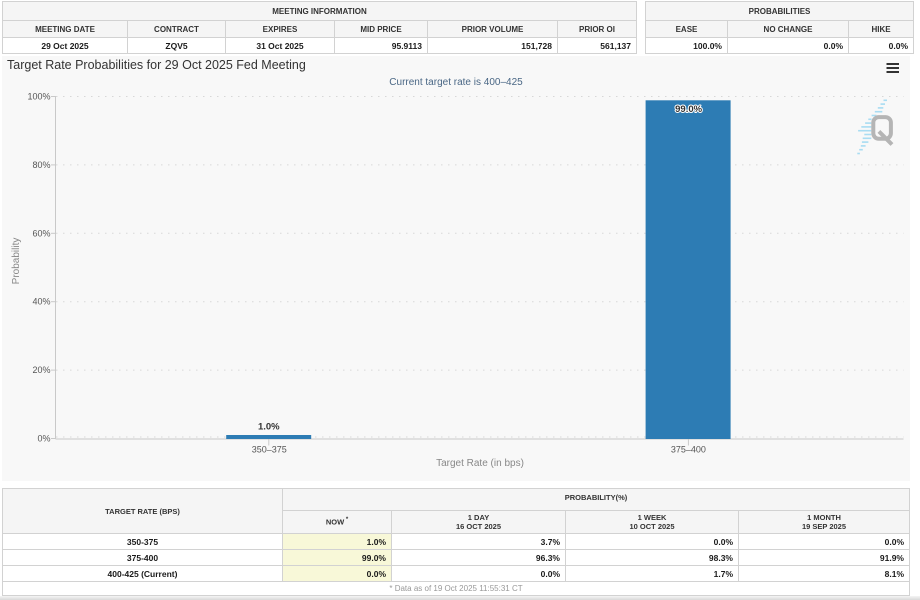 The height and width of the screenshot is (600, 920). What do you see at coordinates (16, 261) in the screenshot?
I see `svg-text: Probability` at bounding box center [16, 261].